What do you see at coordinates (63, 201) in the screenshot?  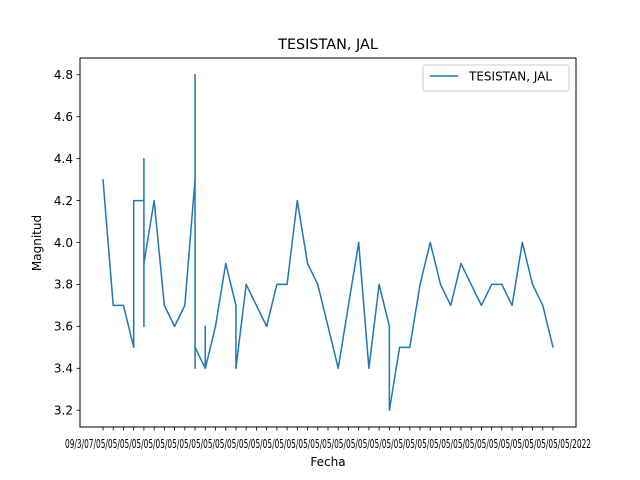 I see `y-tick-label: 4.2` at bounding box center [63, 201].